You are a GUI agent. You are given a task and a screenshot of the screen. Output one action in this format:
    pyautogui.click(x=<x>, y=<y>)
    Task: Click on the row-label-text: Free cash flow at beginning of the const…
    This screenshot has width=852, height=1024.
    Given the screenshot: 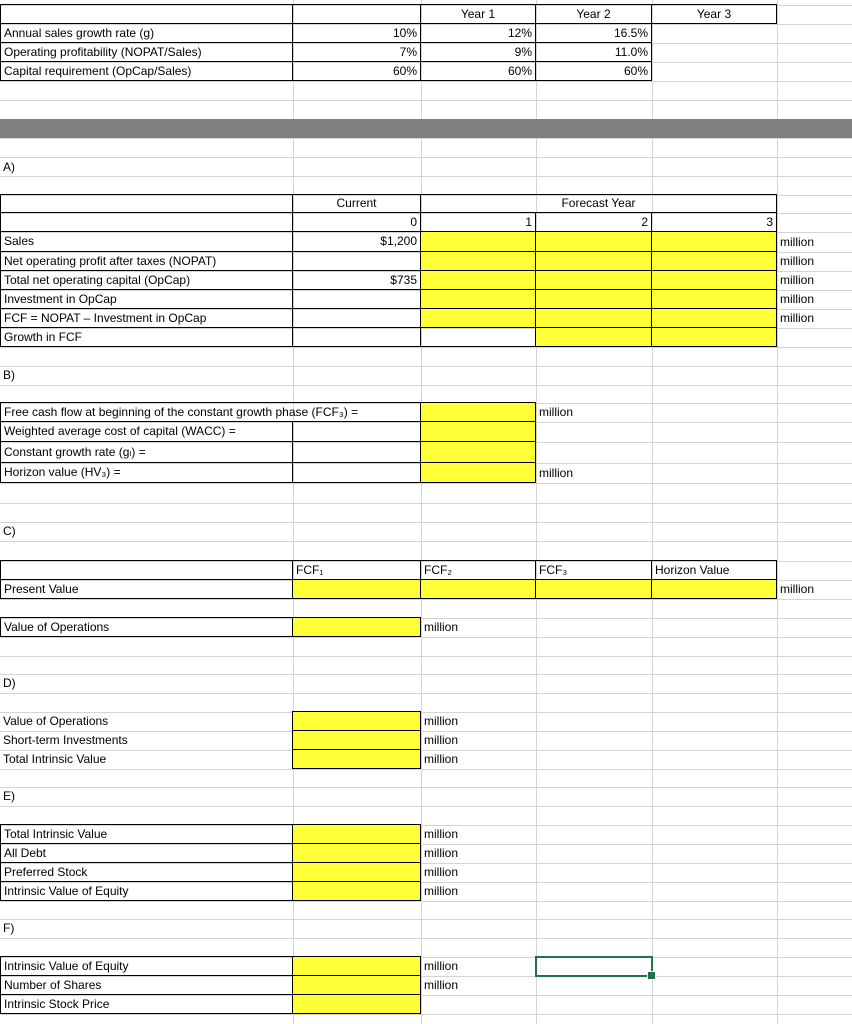 What is the action you would take?
    pyautogui.click(x=181, y=411)
    